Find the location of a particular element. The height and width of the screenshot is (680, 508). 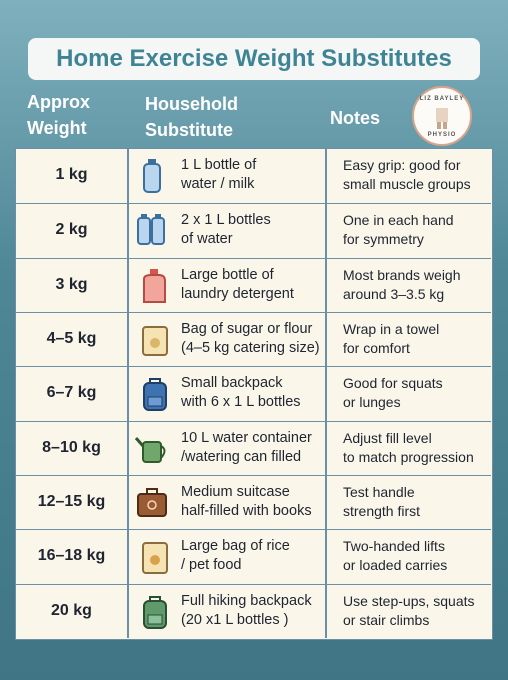

title: Home Exercise Weight Substitutes is located at coordinates (254, 59).